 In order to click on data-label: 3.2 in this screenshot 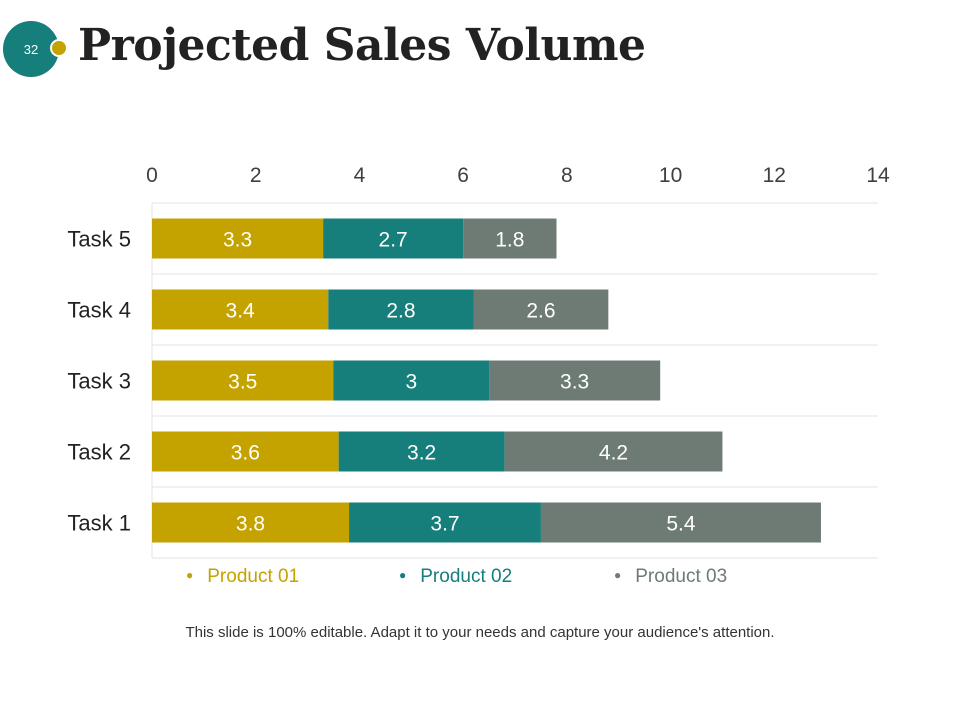, I will do `click(421, 453)`.